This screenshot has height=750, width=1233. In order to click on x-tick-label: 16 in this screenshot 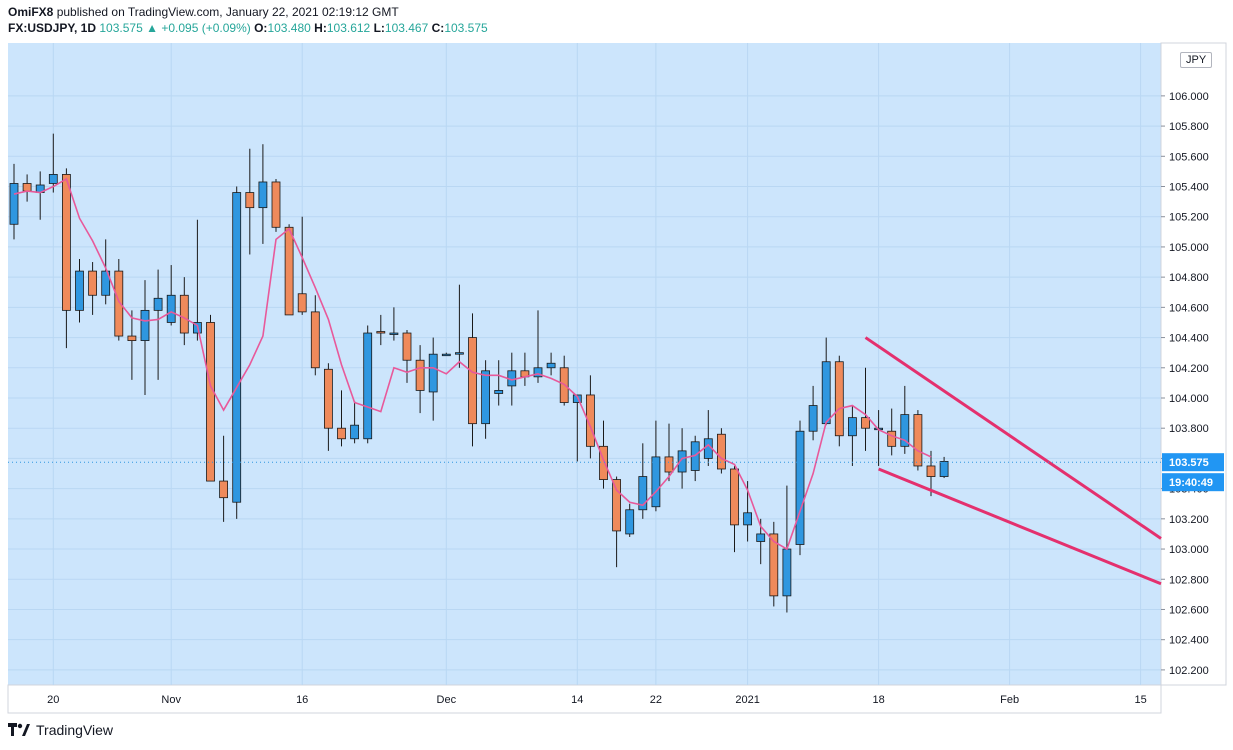, I will do `click(302, 700)`.